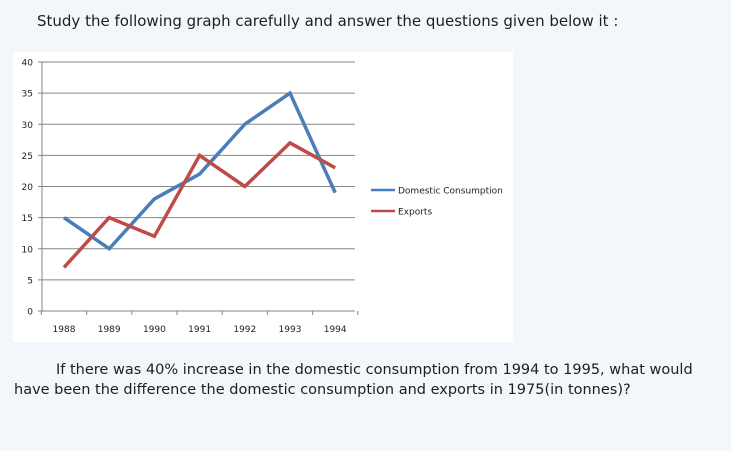 This screenshot has width=731, height=451. I want to click on x-tick-label-1989: 1989, so click(109, 330).